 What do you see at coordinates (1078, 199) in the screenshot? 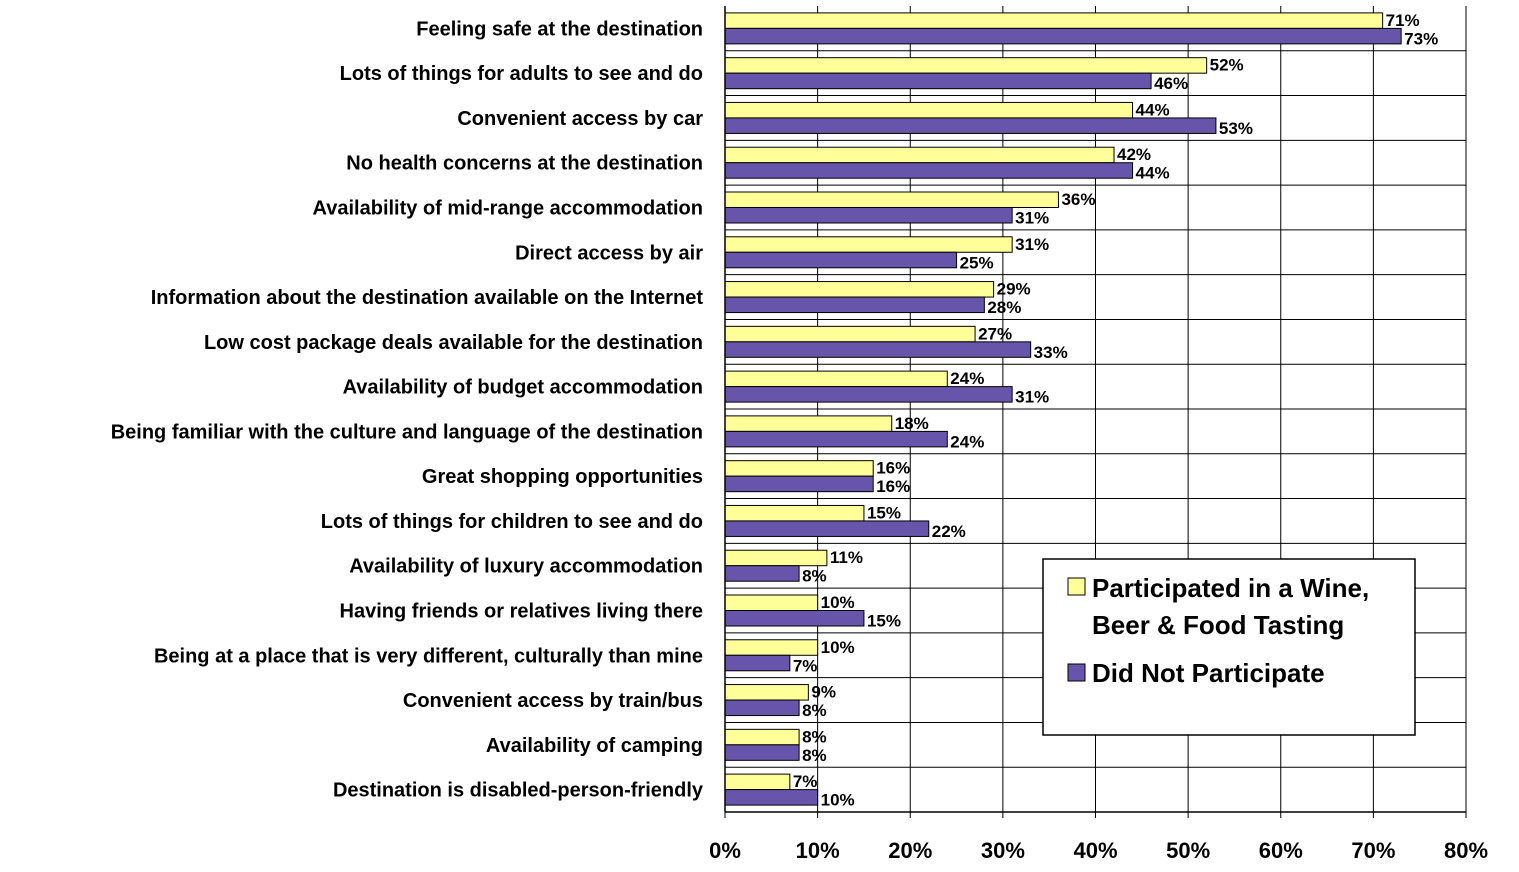
I see `value-label-participated: 36%` at bounding box center [1078, 199].